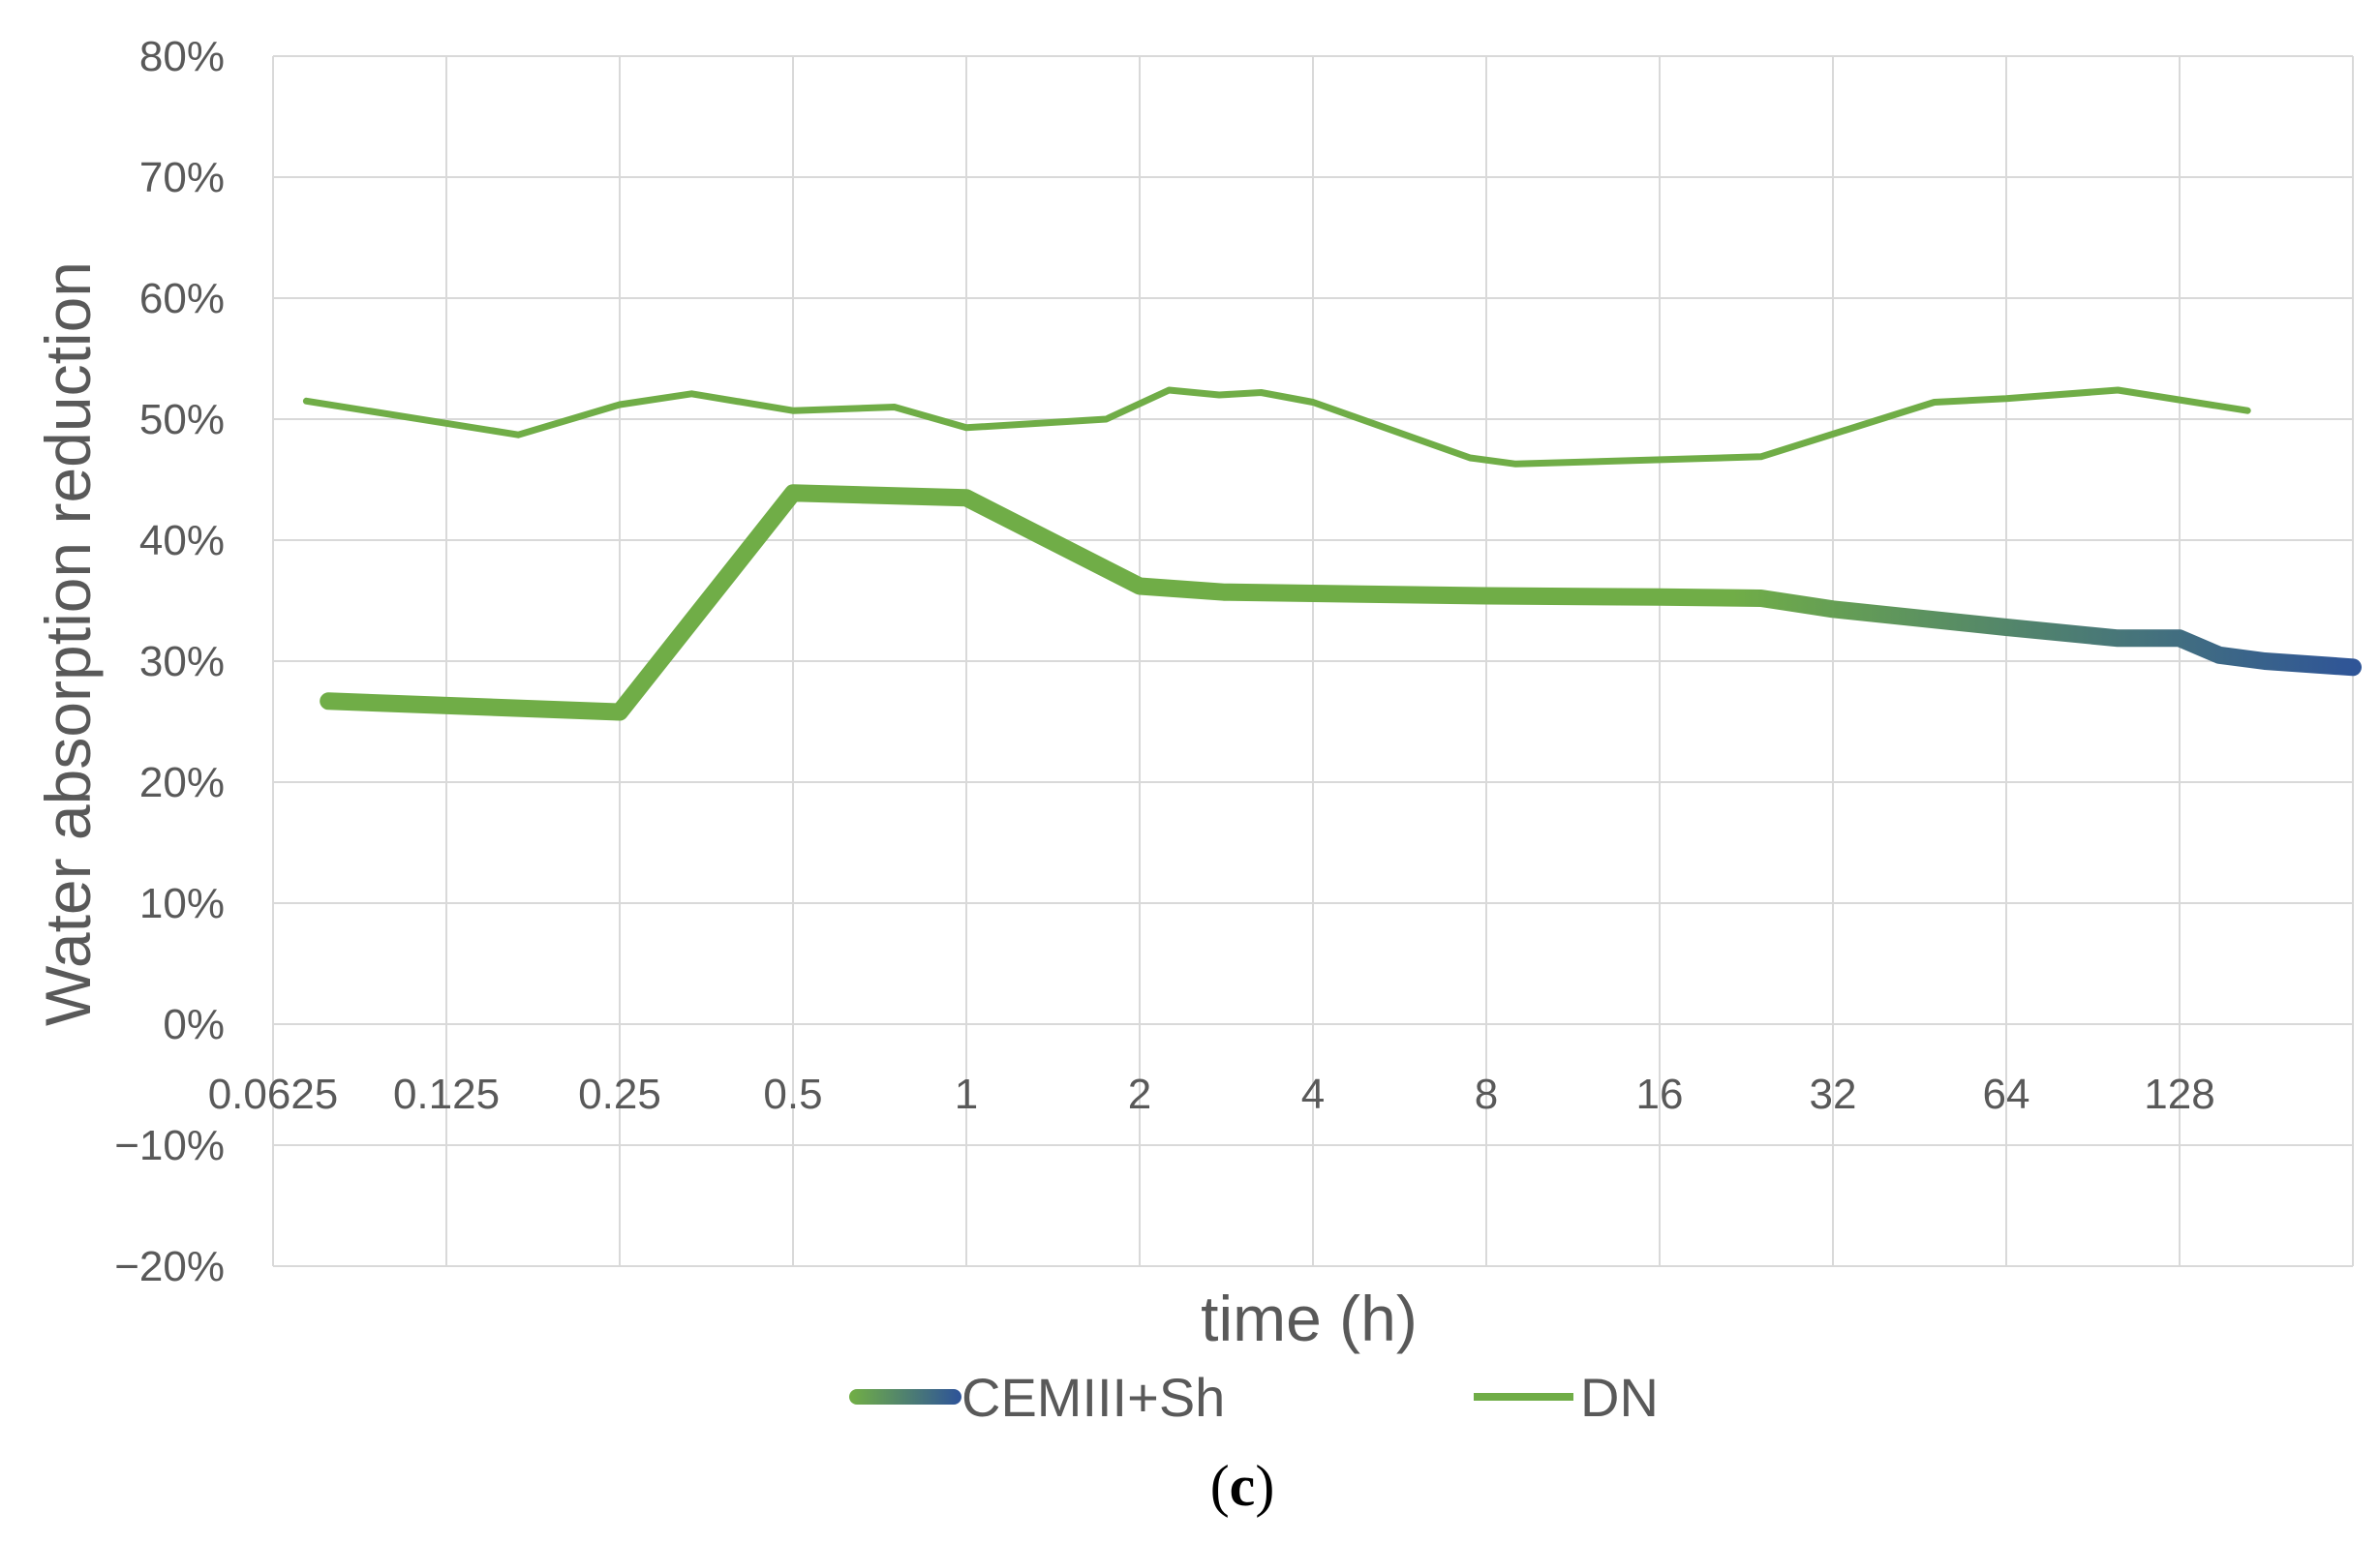  Describe the element at coordinates (194, 1024) in the screenshot. I see `y-tick-label: 0%` at that location.